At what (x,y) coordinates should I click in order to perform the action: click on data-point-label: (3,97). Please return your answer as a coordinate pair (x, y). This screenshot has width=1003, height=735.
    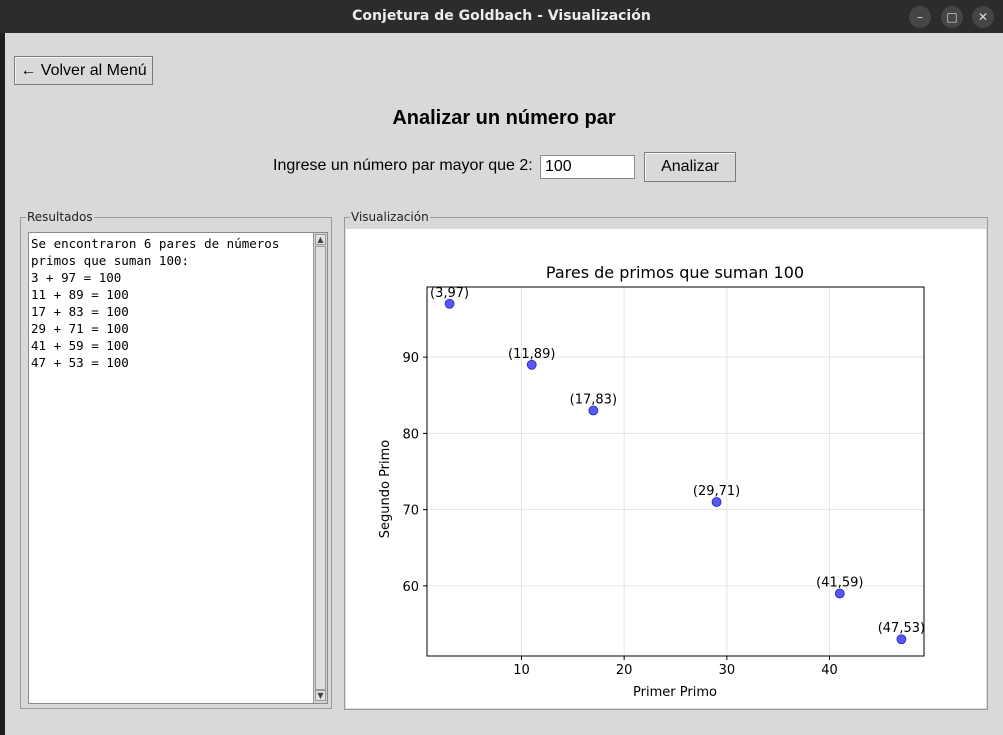
    Looking at the image, I should click on (449, 293).